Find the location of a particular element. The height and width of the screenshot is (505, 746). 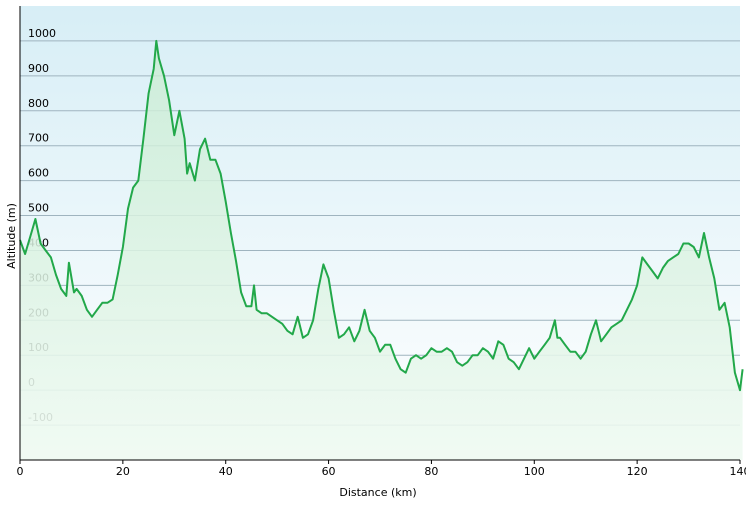

x-tick-label: 120 is located at coordinates (637, 471).